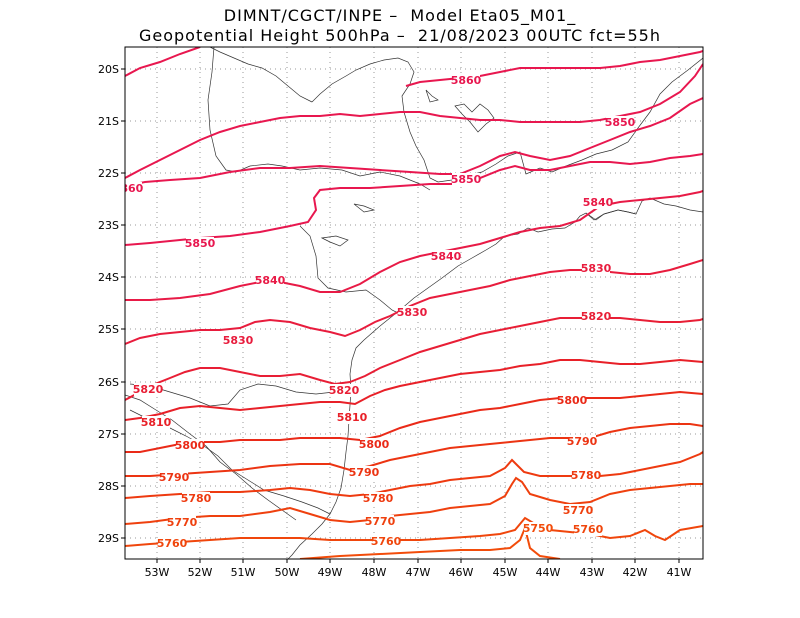 The height and width of the screenshot is (618, 800). Describe the element at coordinates (319, 119) in the screenshot. I see `border-ms-sp` at that location.